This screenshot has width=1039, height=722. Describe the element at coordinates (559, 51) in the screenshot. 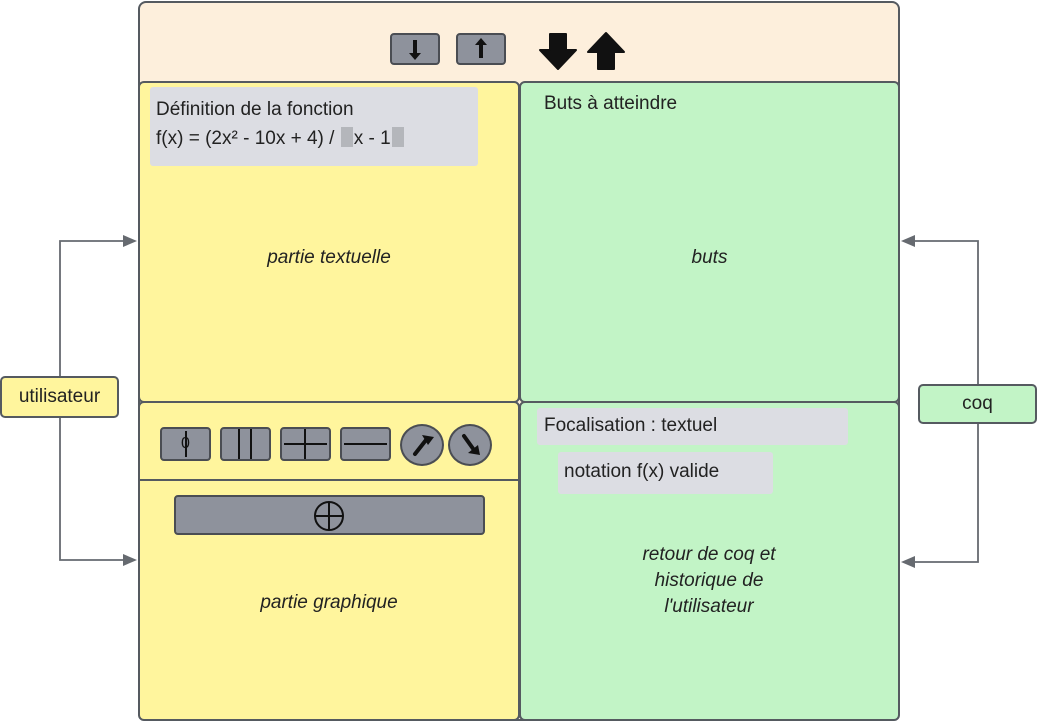

I see `big-arrow-down-icon` at that location.